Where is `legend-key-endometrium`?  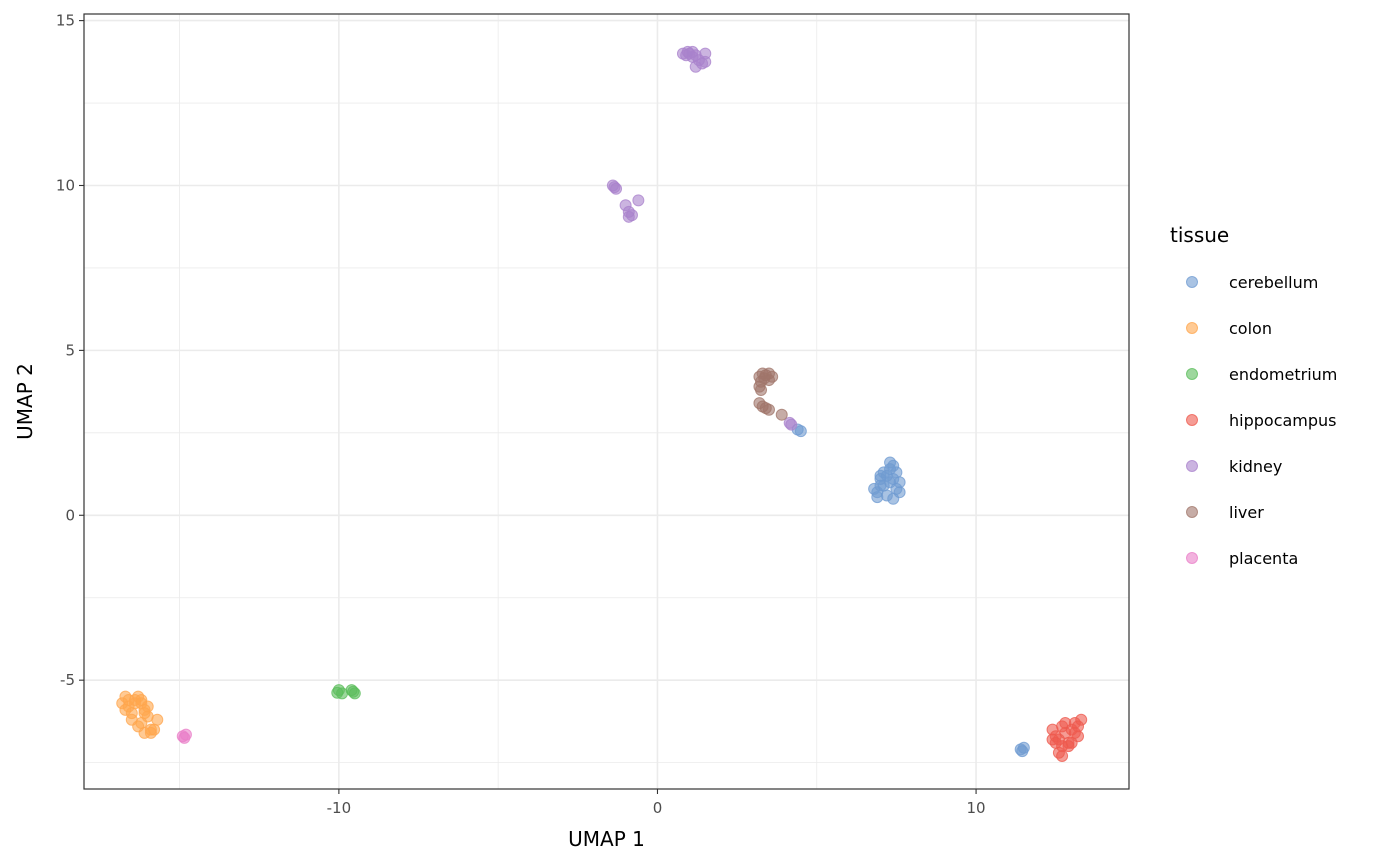 legend-key-endometrium is located at coordinates (1192, 374).